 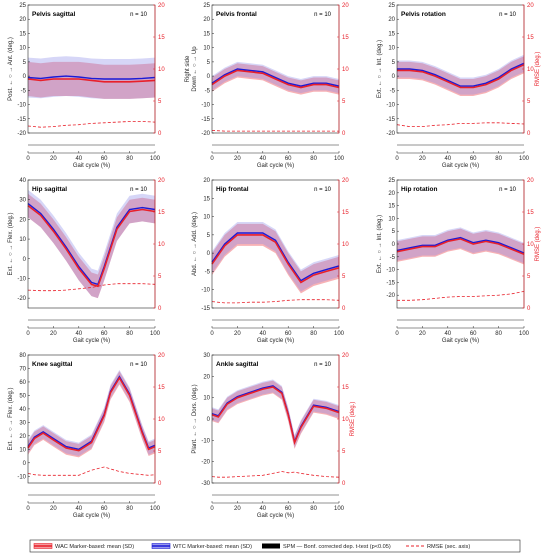 What do you see at coordinates (11, 419) in the screenshot?
I see `y-axis-label: Ext. ← ○ → Flex. (deg.)` at bounding box center [11, 419].